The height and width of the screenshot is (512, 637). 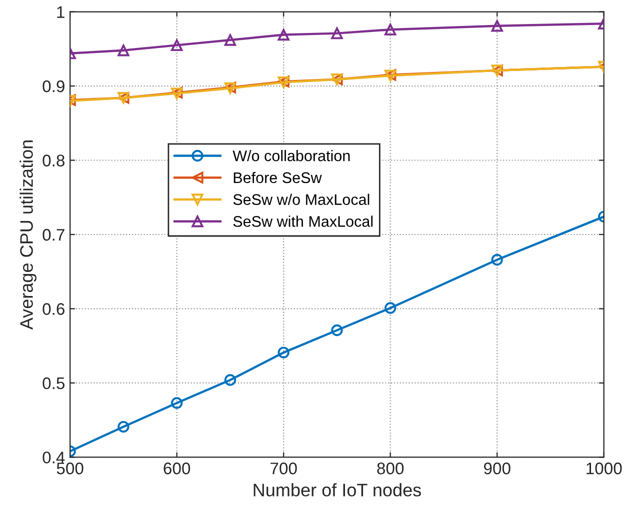 What do you see at coordinates (497, 468) in the screenshot?
I see `x-tick-label: 900` at bounding box center [497, 468].